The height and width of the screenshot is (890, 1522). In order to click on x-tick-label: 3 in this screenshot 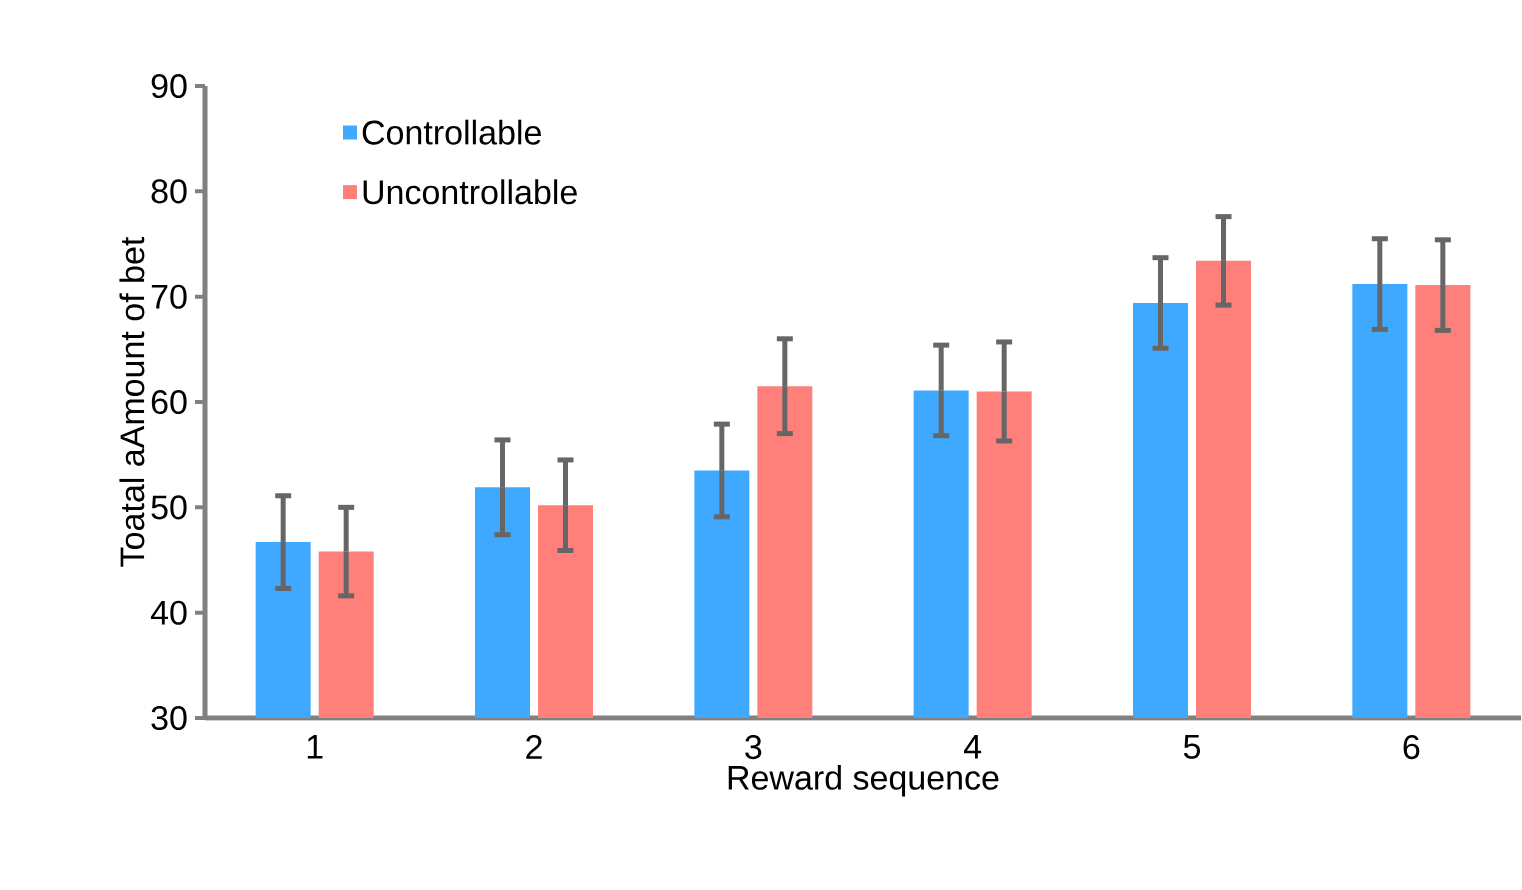, I will do `click(753, 747)`.